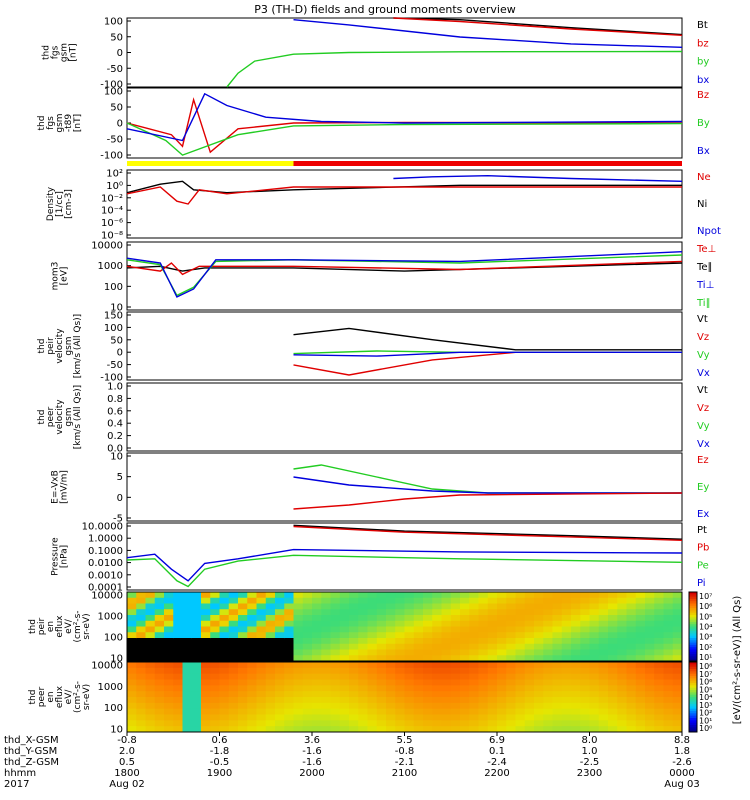 The image size is (750, 800). What do you see at coordinates (115, 69) in the screenshot?
I see `fgs-gsm-ytick: -50` at bounding box center [115, 69].